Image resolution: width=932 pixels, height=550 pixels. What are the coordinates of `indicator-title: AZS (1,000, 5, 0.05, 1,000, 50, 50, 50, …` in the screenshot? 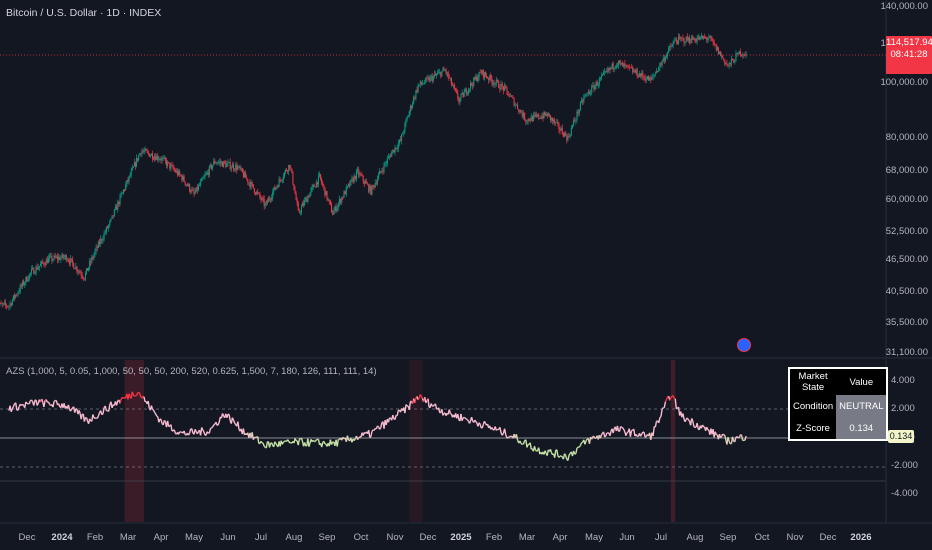 It's located at (191, 371).